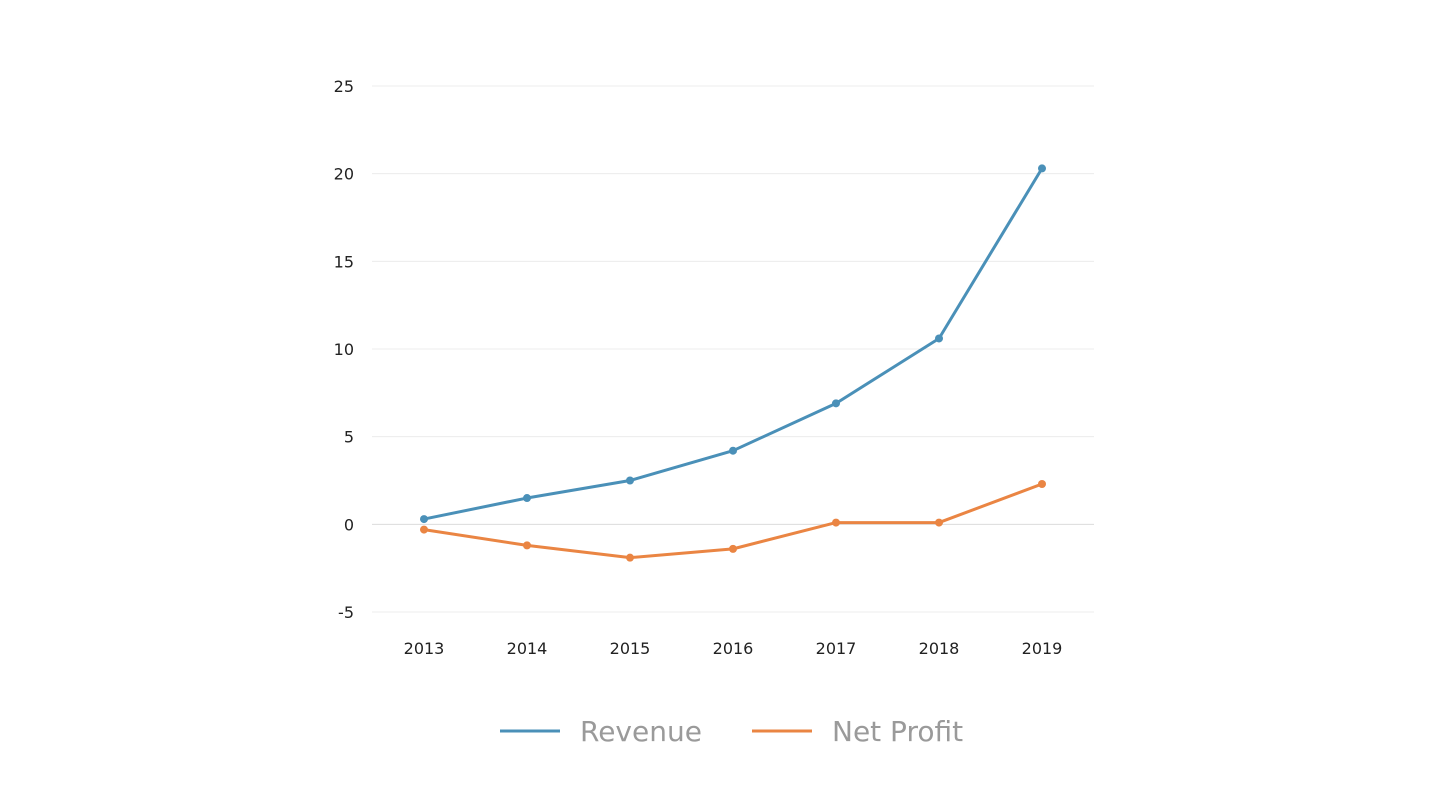 This screenshot has height=805, width=1432. What do you see at coordinates (641, 731) in the screenshot?
I see `legend-label: Revenue` at bounding box center [641, 731].